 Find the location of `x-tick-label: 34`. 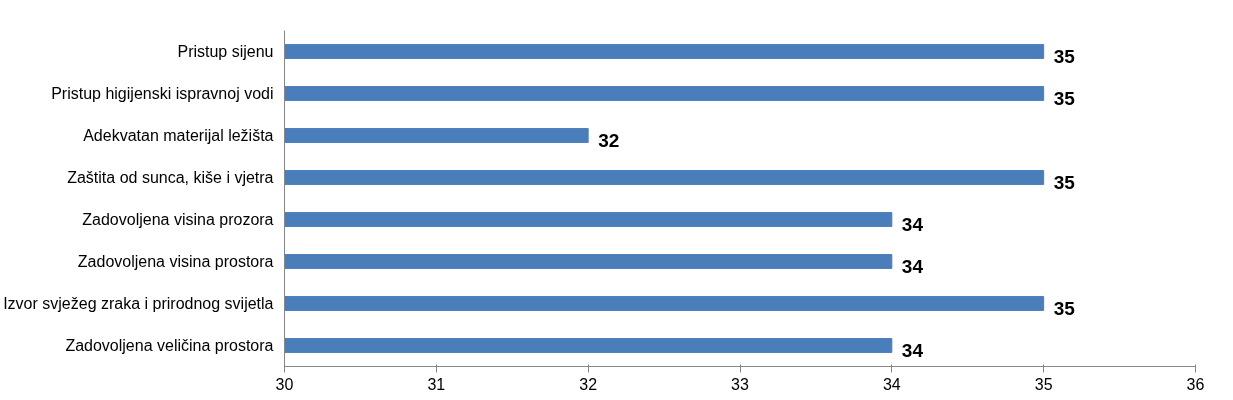

x-tick-label: 34 is located at coordinates (891, 384).